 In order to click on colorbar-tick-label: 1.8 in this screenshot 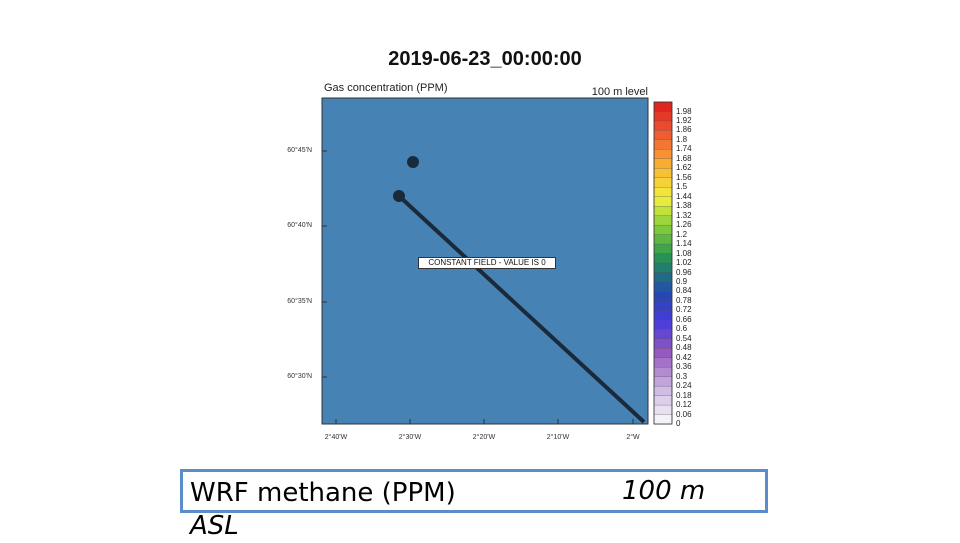, I will do `click(682, 139)`.